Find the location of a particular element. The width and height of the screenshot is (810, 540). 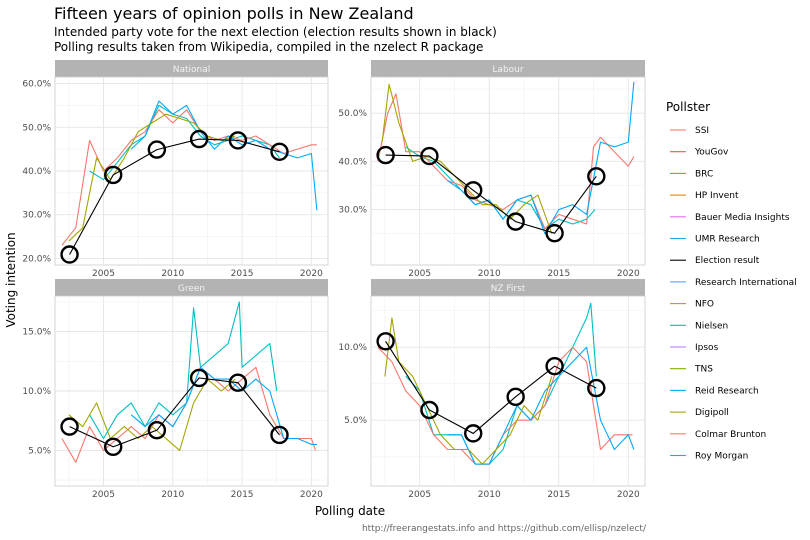

x-axis-title: Polling date is located at coordinates (350, 511).